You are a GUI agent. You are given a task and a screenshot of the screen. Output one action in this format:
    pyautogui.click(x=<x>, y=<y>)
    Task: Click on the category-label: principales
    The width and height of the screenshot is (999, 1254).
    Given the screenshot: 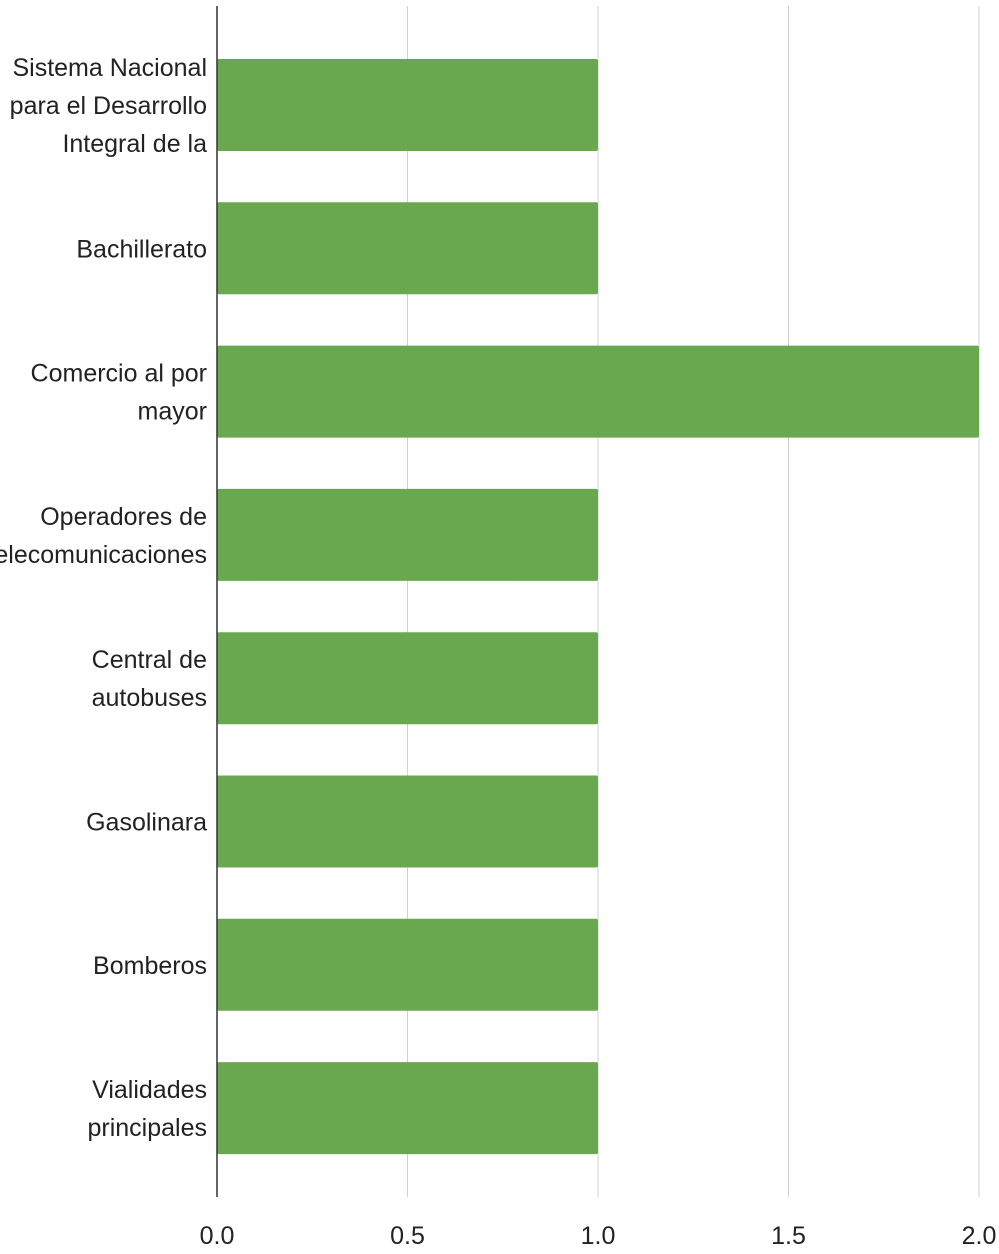 What is the action you would take?
    pyautogui.click(x=147, y=1128)
    